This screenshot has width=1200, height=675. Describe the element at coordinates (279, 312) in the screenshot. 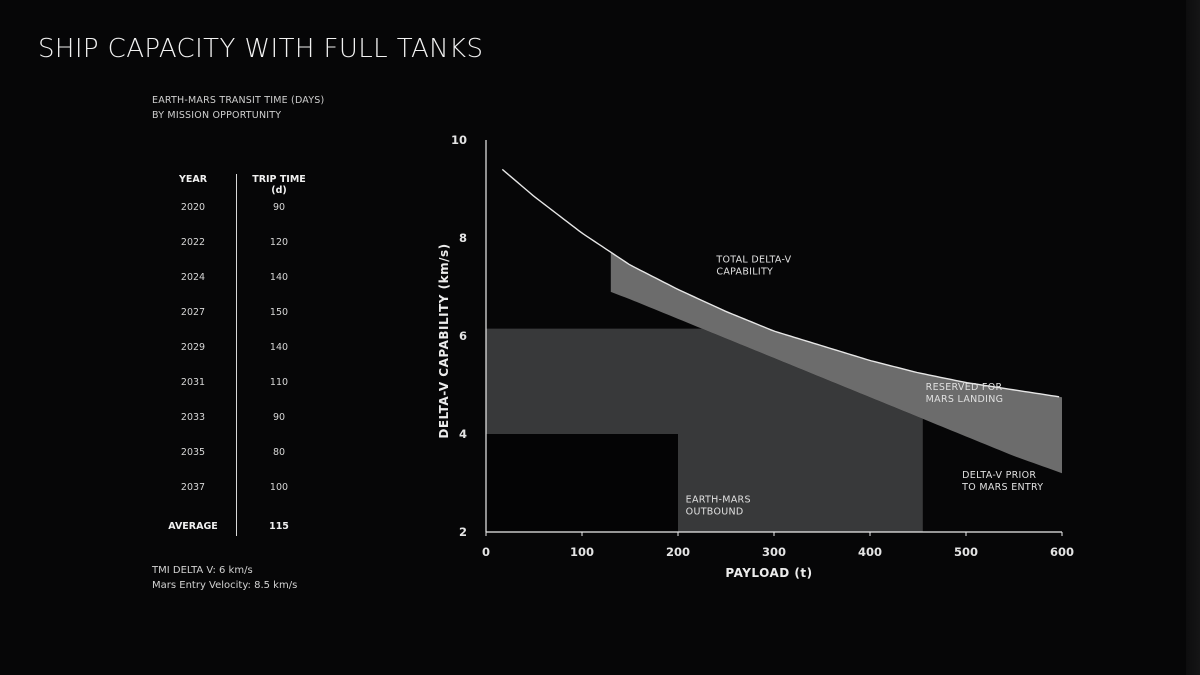

I see `row-trip-time: 150` at that location.